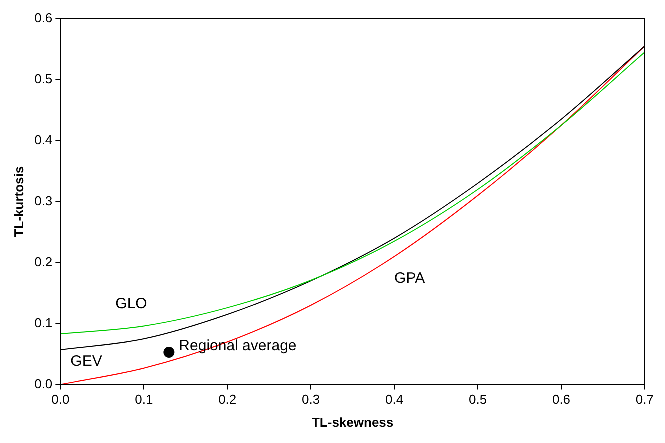 This screenshot has width=665, height=443. I want to click on x-tick-label: 0.4, so click(395, 400).